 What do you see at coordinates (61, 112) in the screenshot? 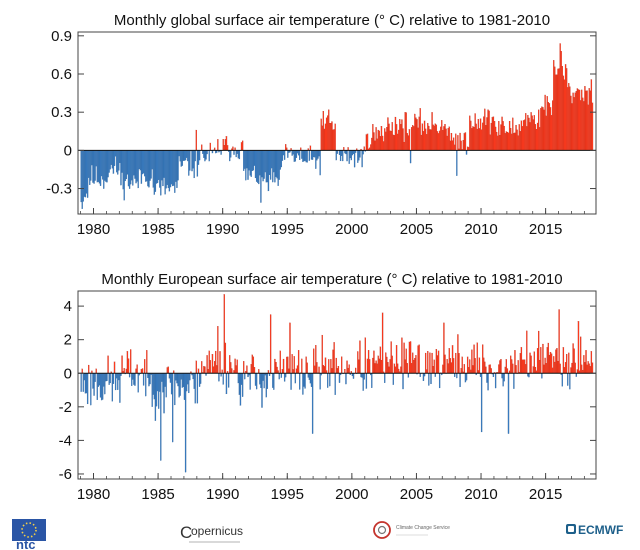
I see `global-y-tick-label: 0.3` at bounding box center [61, 112].